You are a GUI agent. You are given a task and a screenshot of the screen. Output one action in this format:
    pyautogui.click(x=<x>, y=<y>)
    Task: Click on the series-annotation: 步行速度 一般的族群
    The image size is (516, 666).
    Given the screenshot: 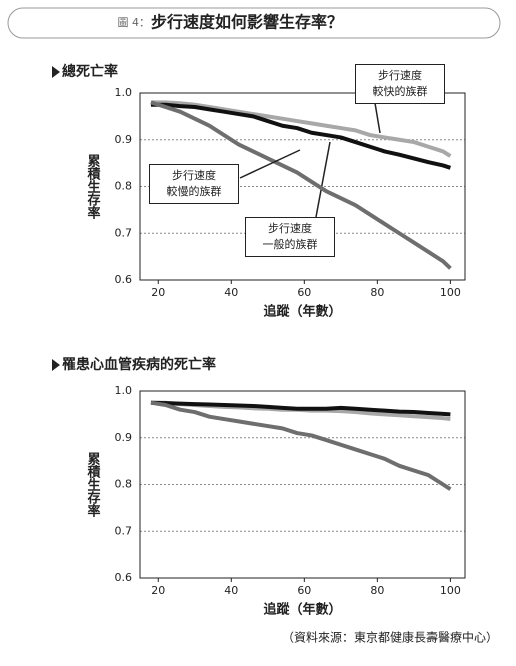 What is the action you would take?
    pyautogui.click(x=290, y=237)
    